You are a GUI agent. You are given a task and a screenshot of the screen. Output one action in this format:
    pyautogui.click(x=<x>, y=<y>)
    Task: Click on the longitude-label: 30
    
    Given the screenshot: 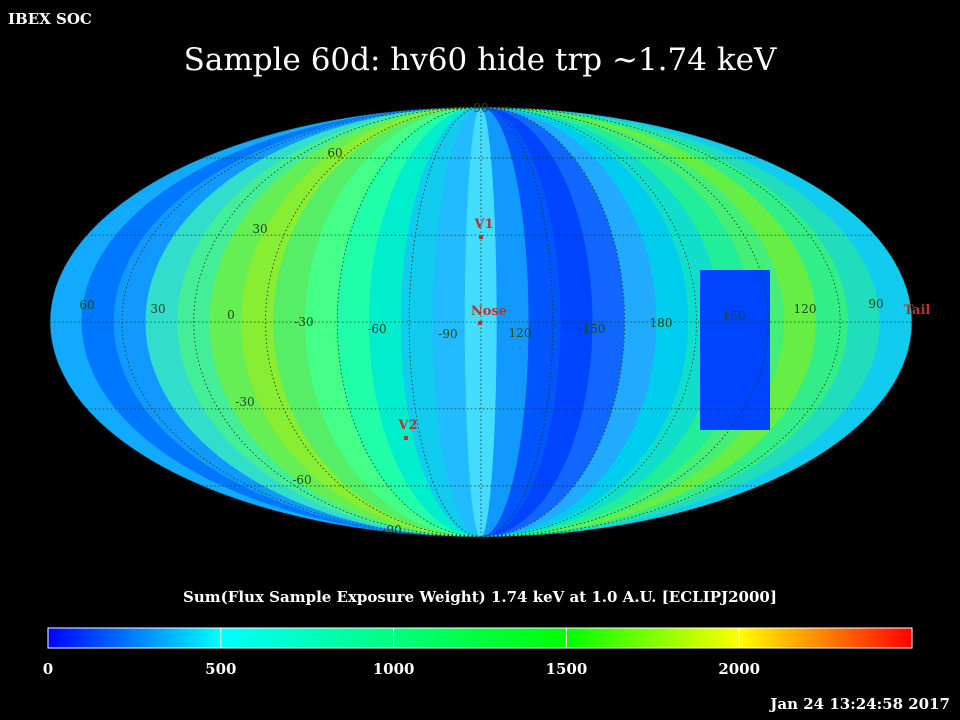 What is the action you would take?
    pyautogui.click(x=157, y=309)
    